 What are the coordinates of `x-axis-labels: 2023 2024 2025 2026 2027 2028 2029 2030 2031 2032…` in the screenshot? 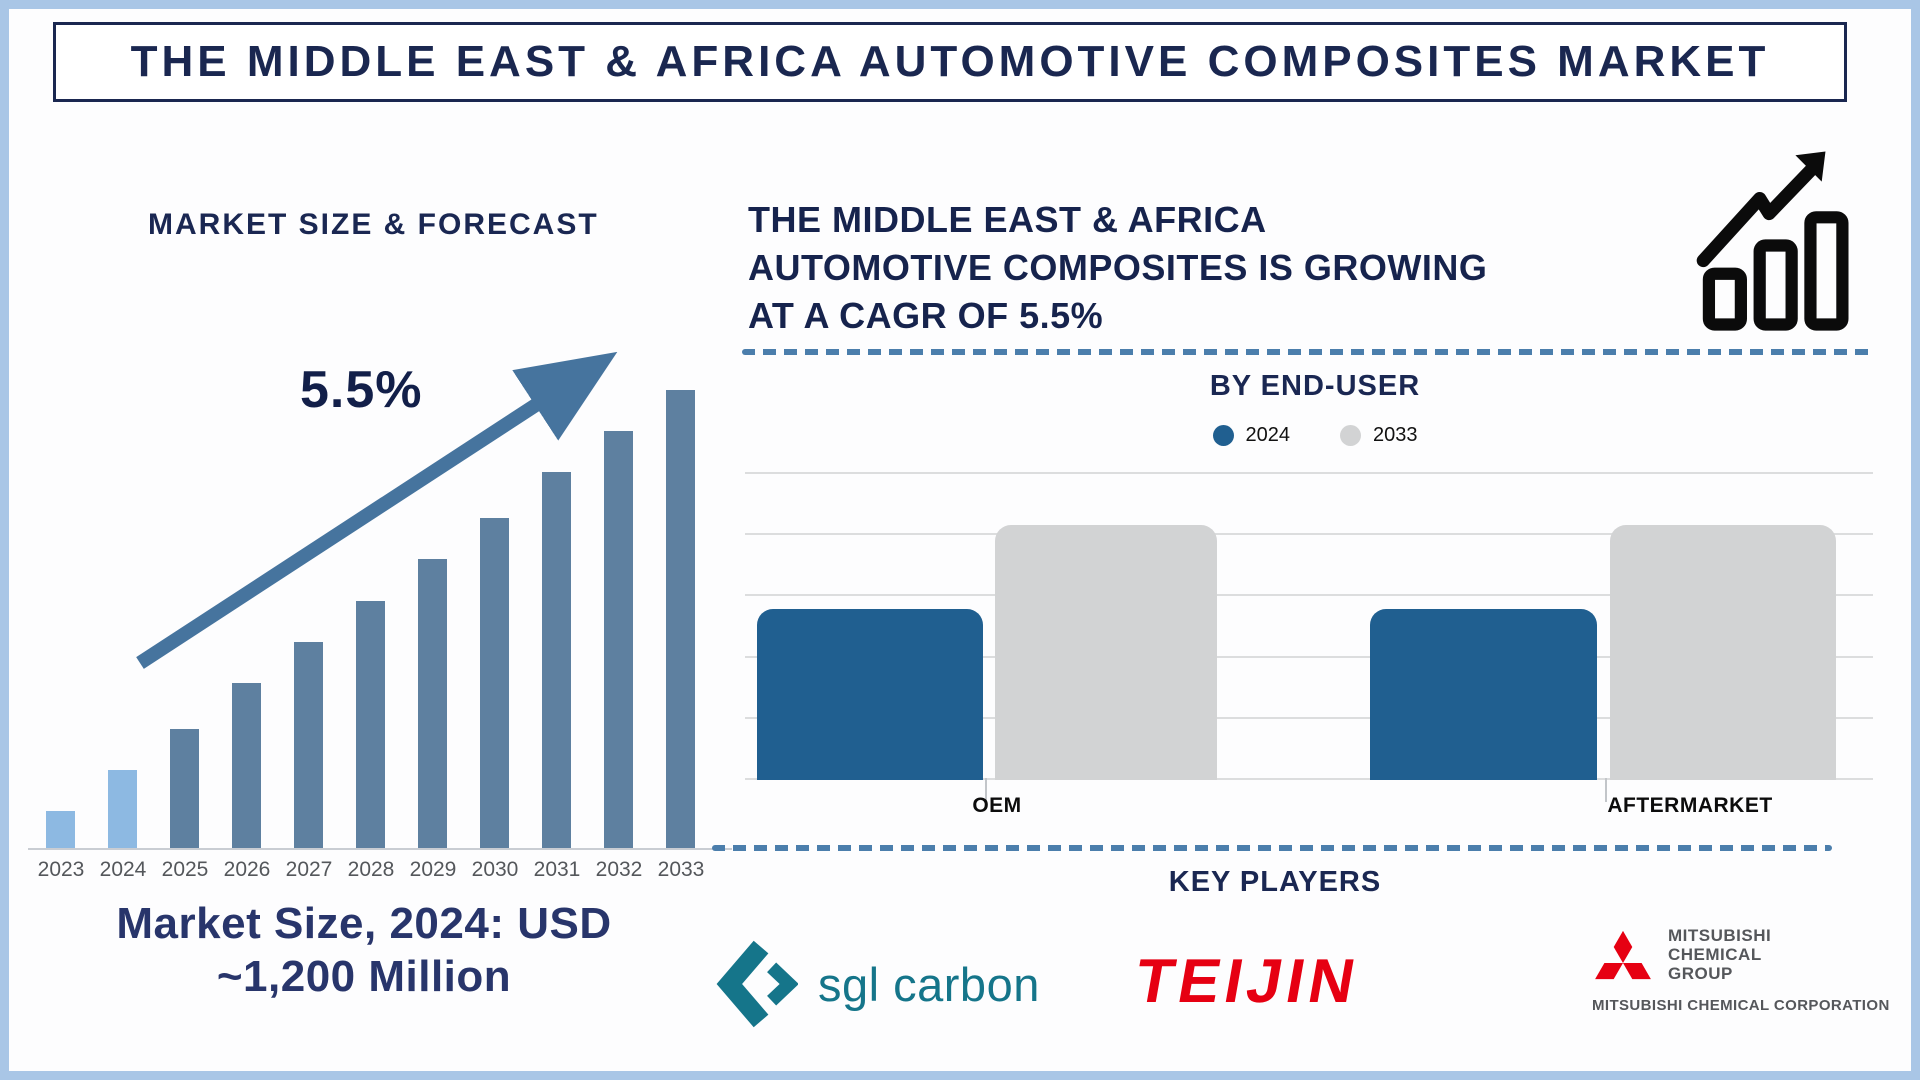 It's located at (378, 873).